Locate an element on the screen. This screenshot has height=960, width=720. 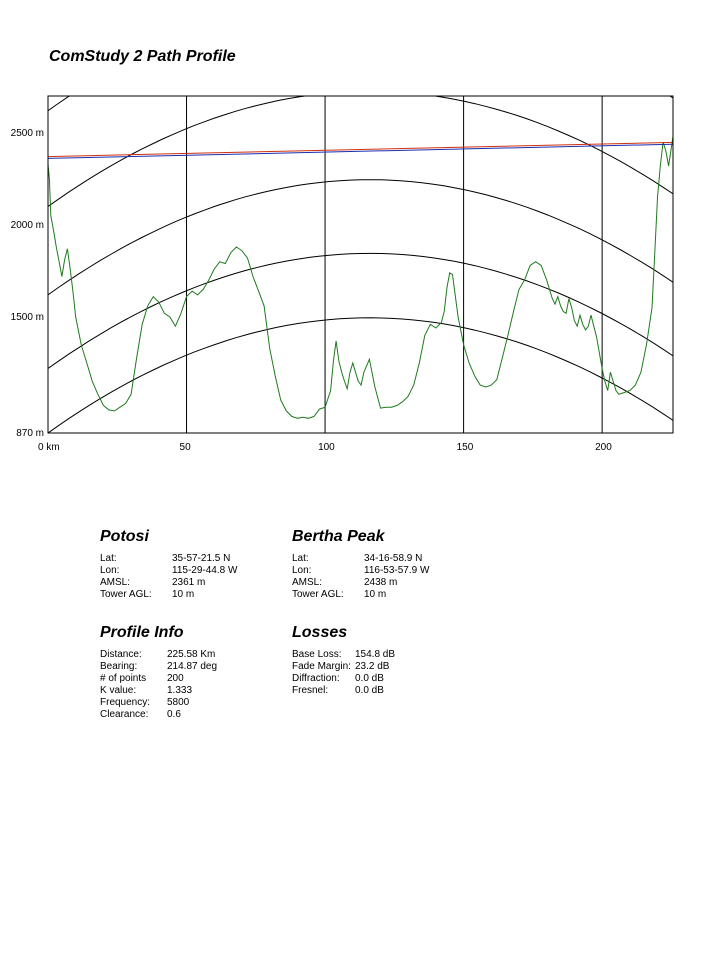
info-row: Lon: 116-53-57.9 W is located at coordinates (382, 571).